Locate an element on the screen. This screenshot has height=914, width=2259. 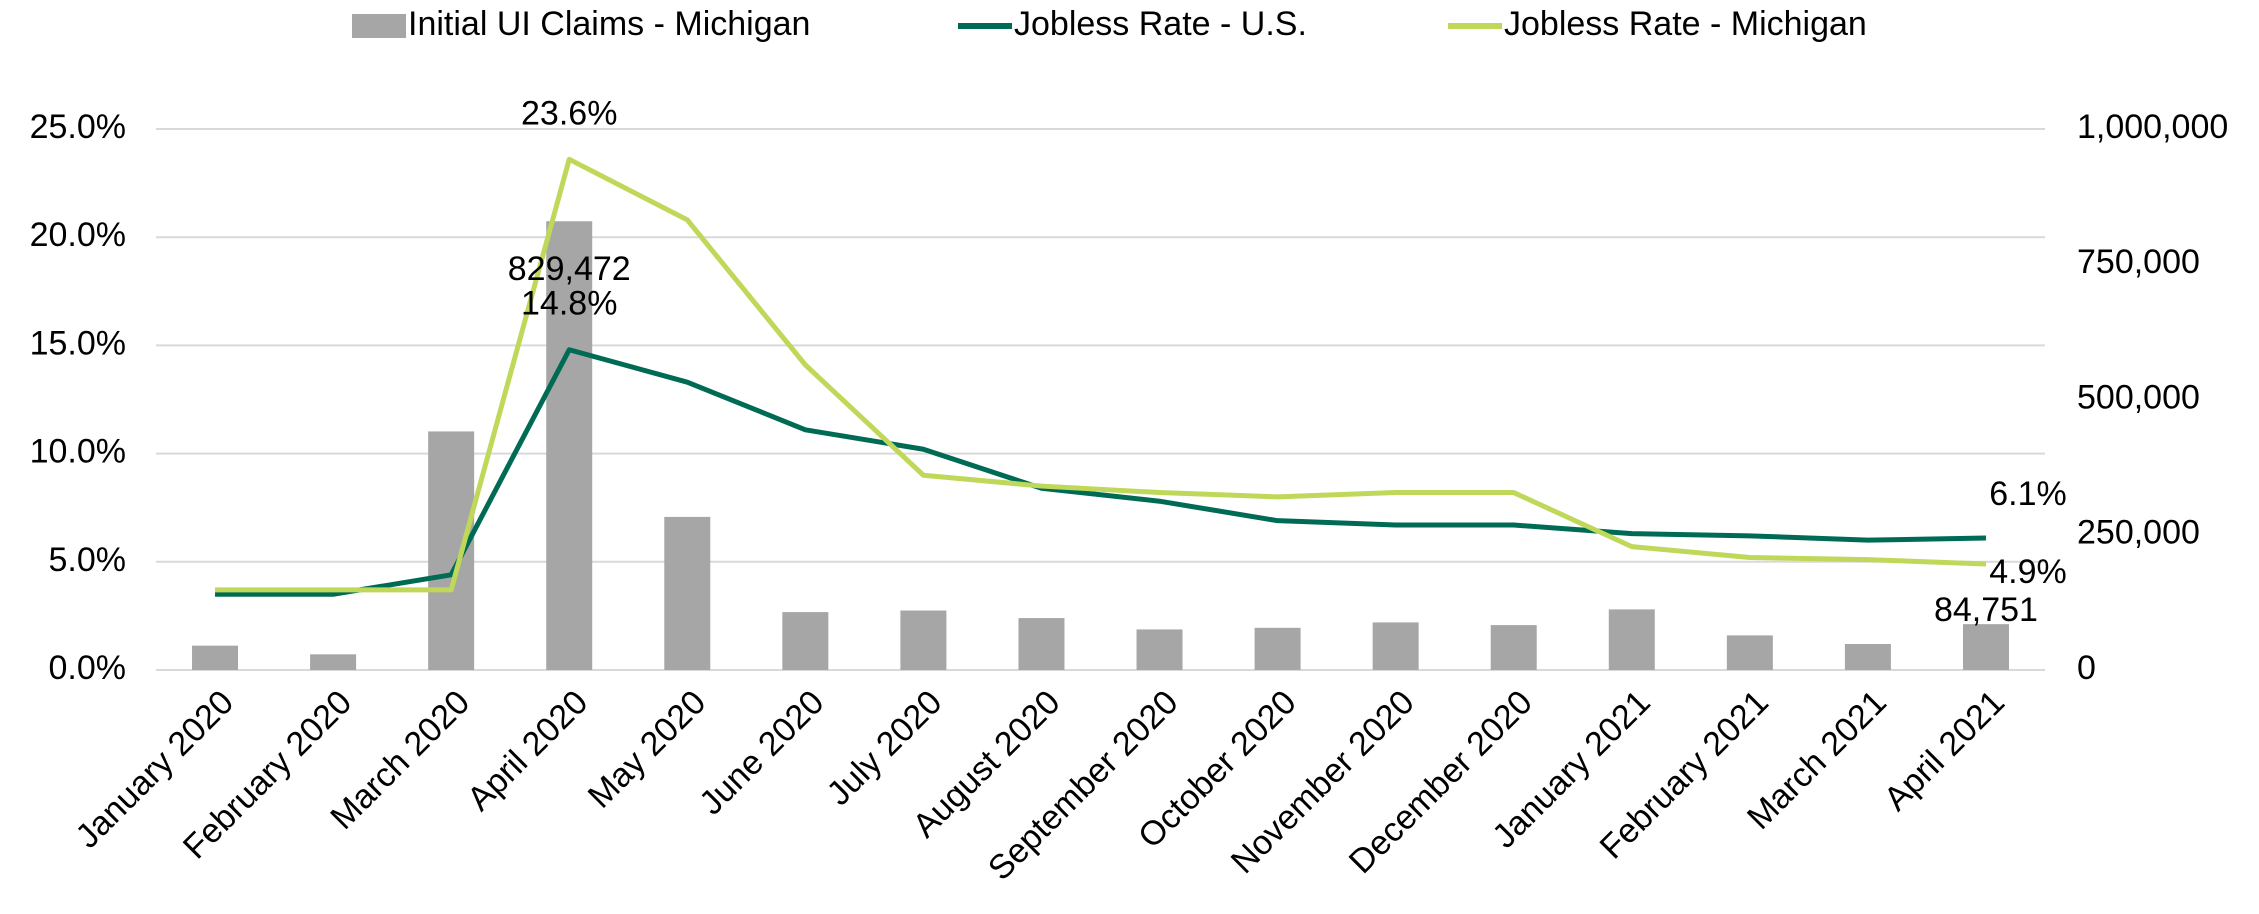
y2-tick-label: 500,000 is located at coordinates (2138, 397).